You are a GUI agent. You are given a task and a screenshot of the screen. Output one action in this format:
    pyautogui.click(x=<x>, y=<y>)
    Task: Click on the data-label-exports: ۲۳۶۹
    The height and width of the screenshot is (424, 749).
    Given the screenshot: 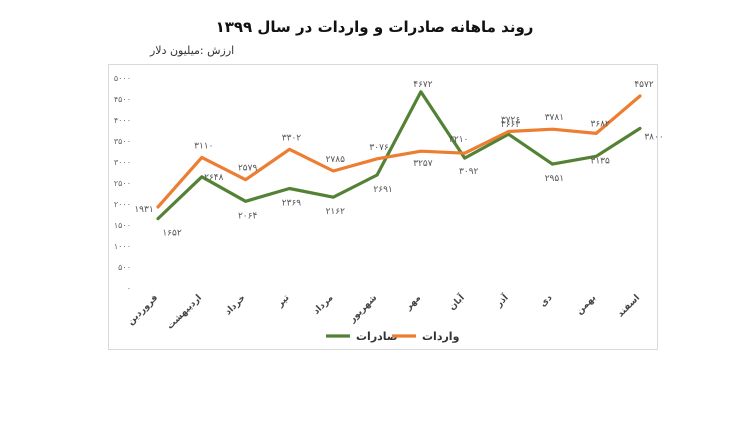 What is the action you would take?
    pyautogui.click(x=292, y=204)
    